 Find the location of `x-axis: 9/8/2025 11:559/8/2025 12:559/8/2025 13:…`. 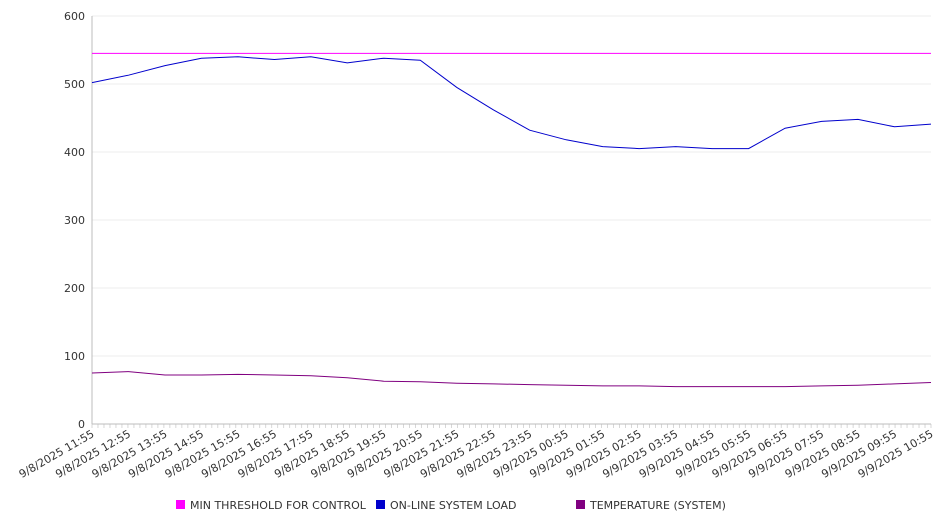

x-axis: 9/8/2025 11:559/8/2025 12:559/8/2025 13:… is located at coordinates (476, 452).